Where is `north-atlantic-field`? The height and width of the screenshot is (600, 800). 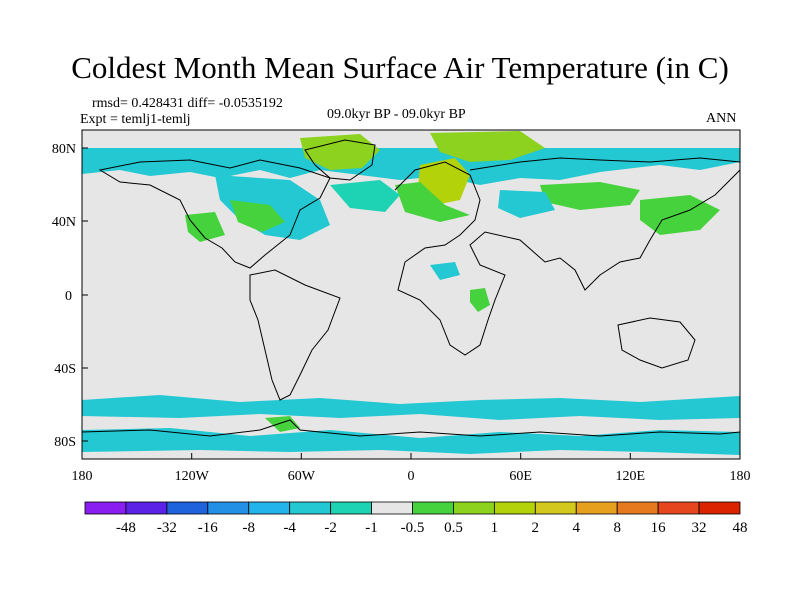 north-atlantic-field is located at coordinates (365, 196).